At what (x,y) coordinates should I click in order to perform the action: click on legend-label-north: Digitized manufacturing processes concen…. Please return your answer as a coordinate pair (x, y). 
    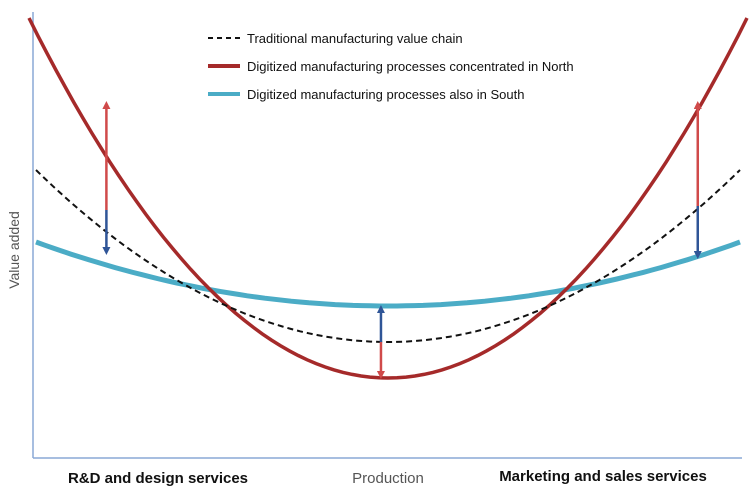
    Looking at the image, I should click on (410, 66).